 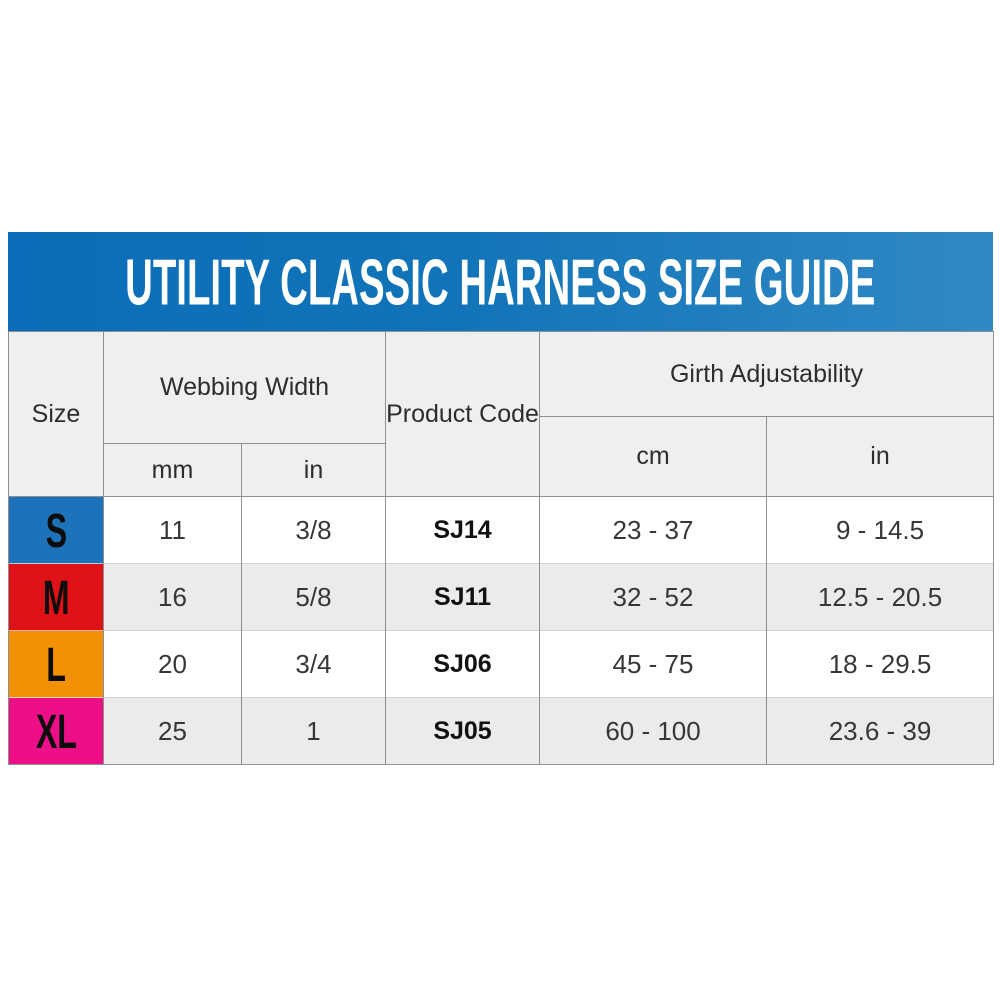 What do you see at coordinates (880, 731) in the screenshot?
I see `girth-in-value: 23.6 - 39` at bounding box center [880, 731].